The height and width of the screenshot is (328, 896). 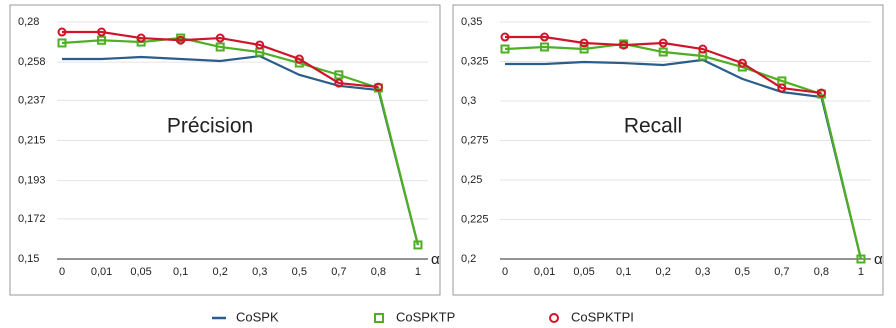 What do you see at coordinates (602, 316) in the screenshot?
I see `legend-label: CoSPKTPI` at bounding box center [602, 316].